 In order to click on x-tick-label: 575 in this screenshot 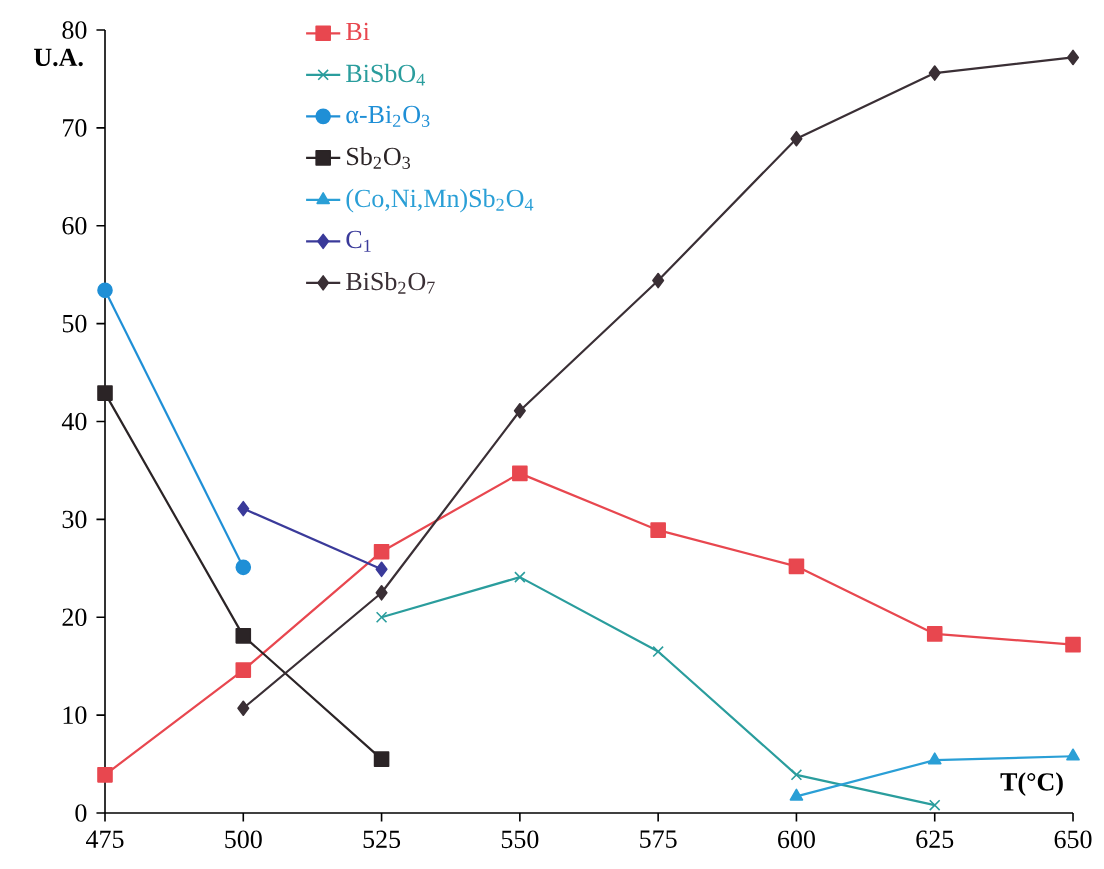, I will do `click(658, 839)`.